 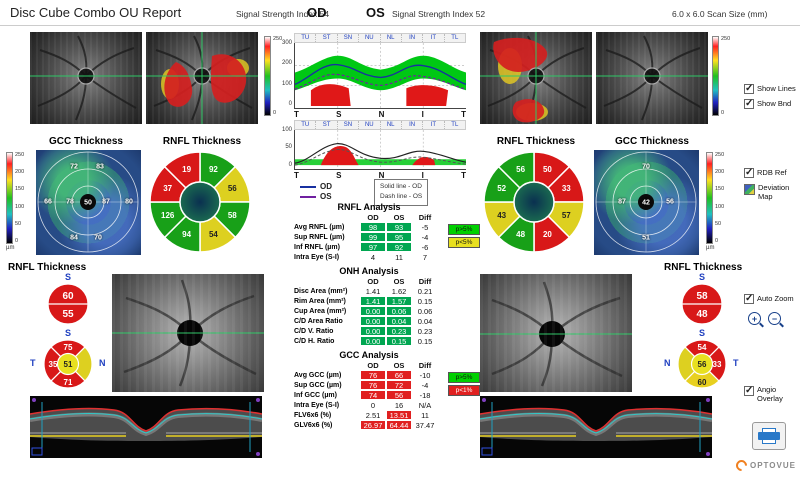 I want to click on od-oct-bscan, so click(x=146, y=427).